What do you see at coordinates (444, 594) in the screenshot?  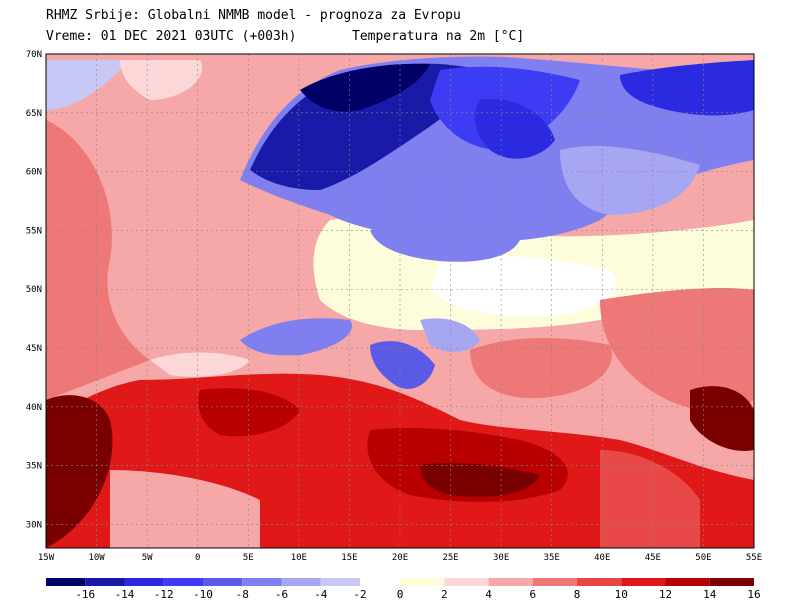 I see `colorbar-label: 2` at bounding box center [444, 594].